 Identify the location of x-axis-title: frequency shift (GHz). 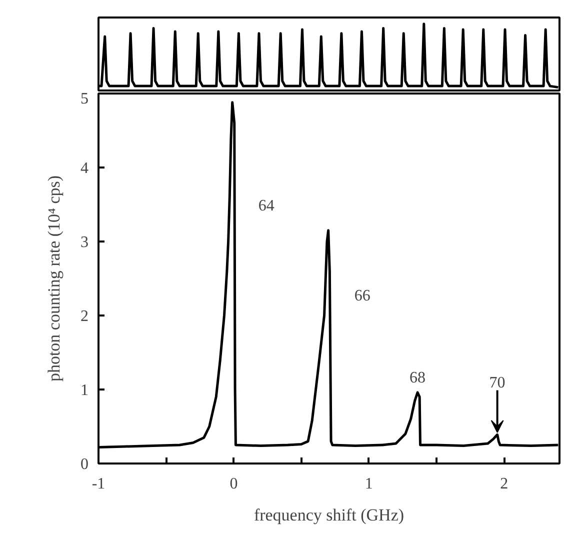
(329, 515).